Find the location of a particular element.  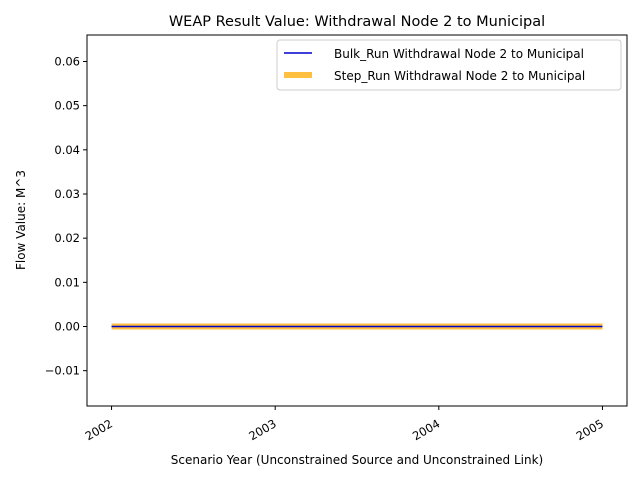

y-tick-label: 0.01 is located at coordinates (67, 282).